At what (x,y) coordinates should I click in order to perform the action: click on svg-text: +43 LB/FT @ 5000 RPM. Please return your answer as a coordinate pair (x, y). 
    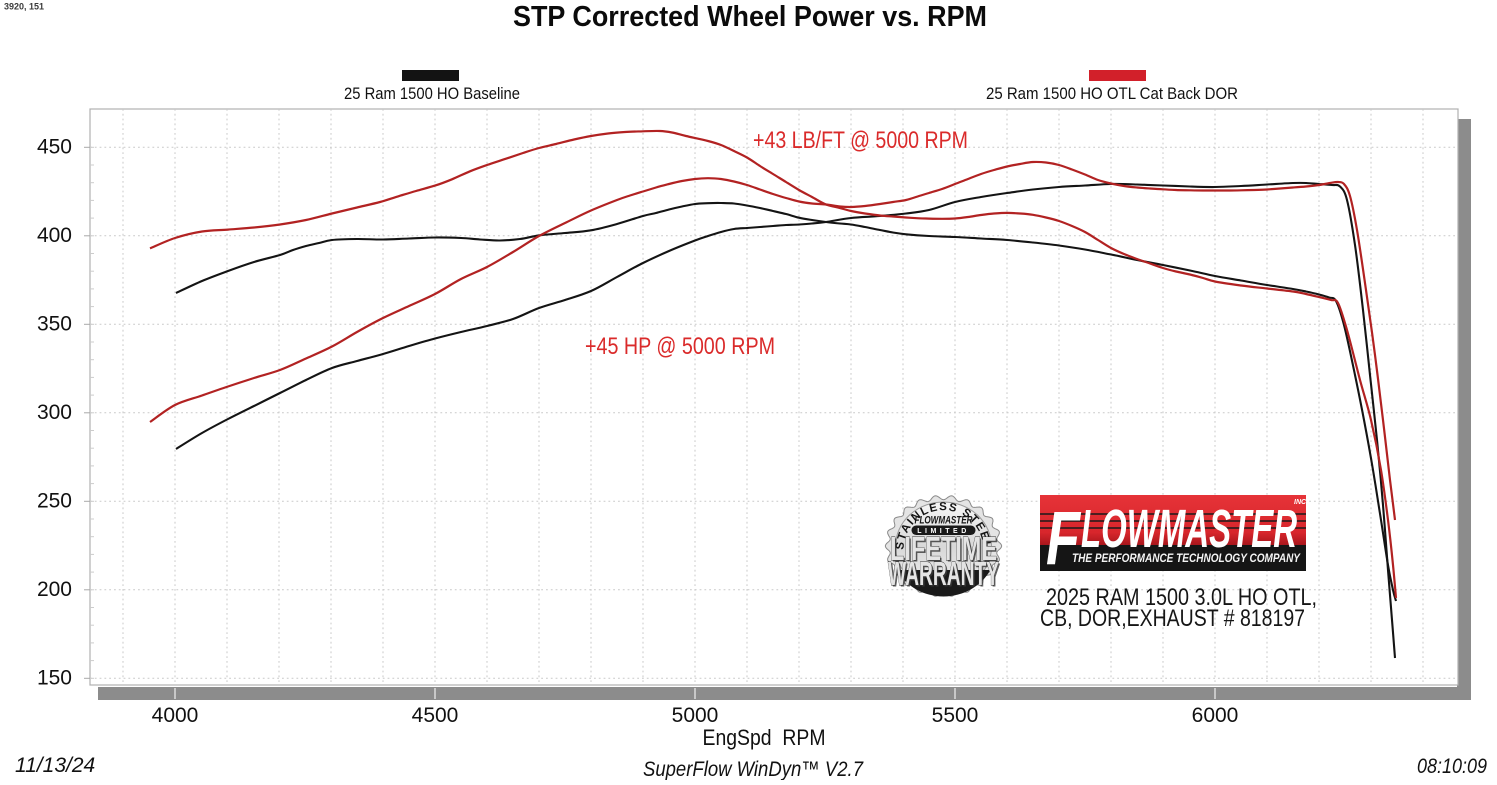
    Looking at the image, I should click on (860, 140).